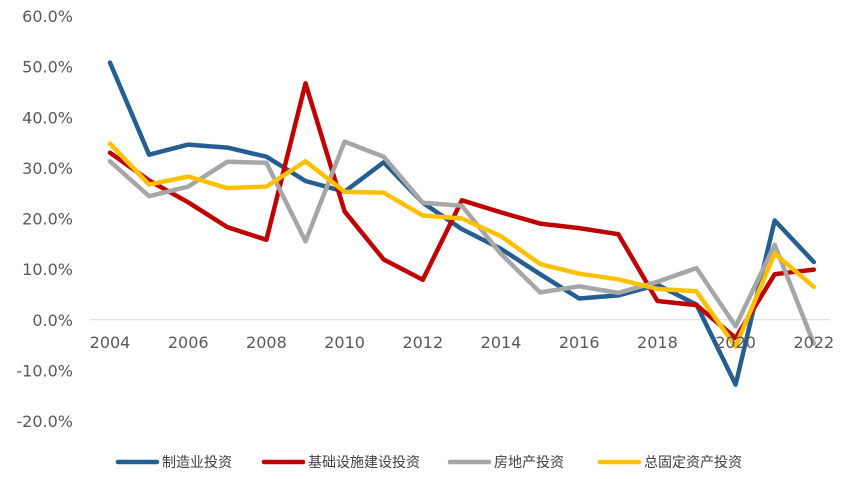 This screenshot has height=479, width=855. Describe the element at coordinates (47, 269) in the screenshot. I see `y-tick-label: 10.0%` at that location.